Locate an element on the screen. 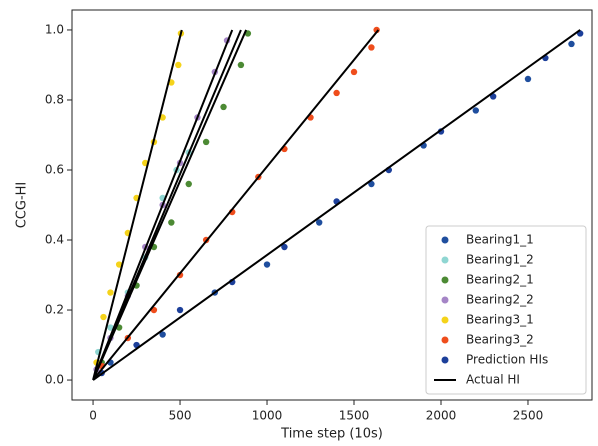 The height and width of the screenshot is (446, 598). y-tick-label: 0.0 is located at coordinates (54, 380).